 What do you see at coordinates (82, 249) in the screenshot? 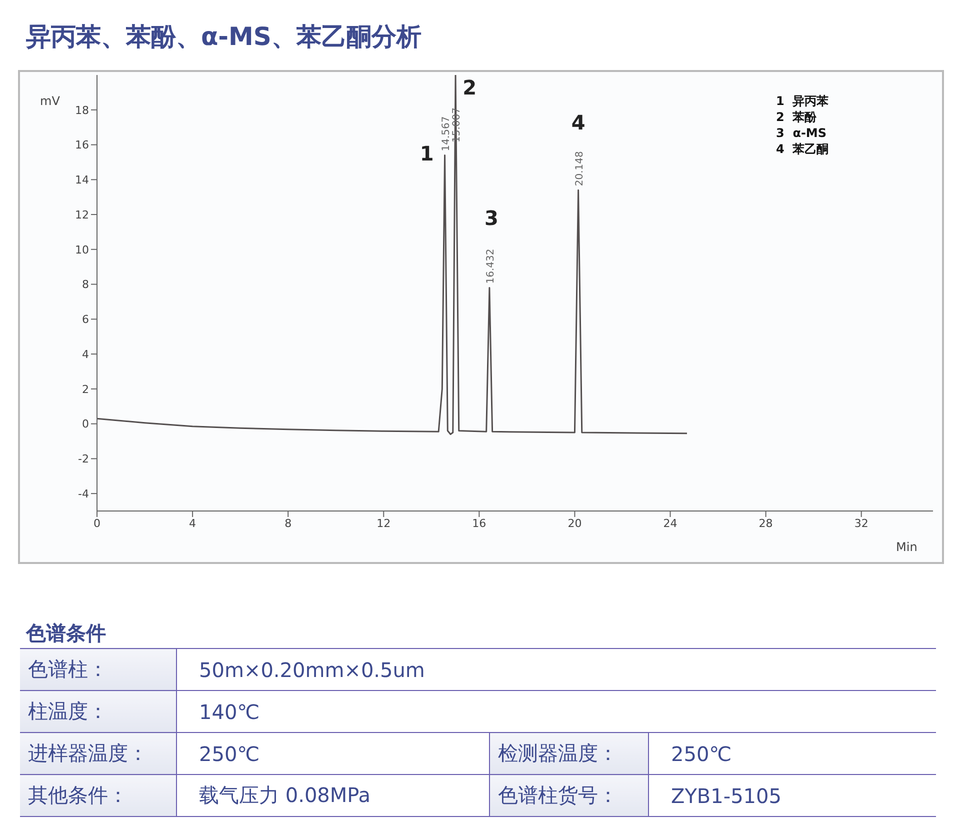
I see `y-tick-label: 10` at bounding box center [82, 249].